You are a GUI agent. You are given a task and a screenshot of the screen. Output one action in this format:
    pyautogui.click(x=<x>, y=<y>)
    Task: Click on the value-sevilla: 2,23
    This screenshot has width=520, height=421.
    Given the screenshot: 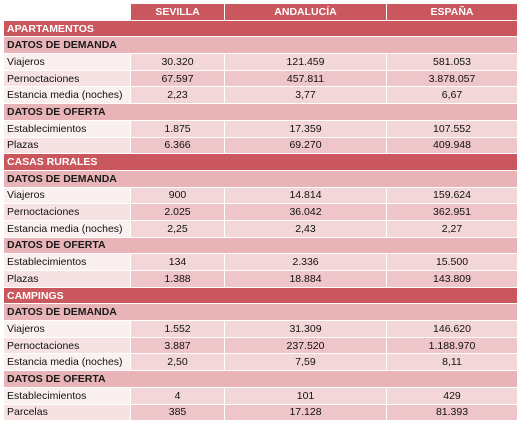 What is the action you would take?
    pyautogui.click(x=177, y=95)
    